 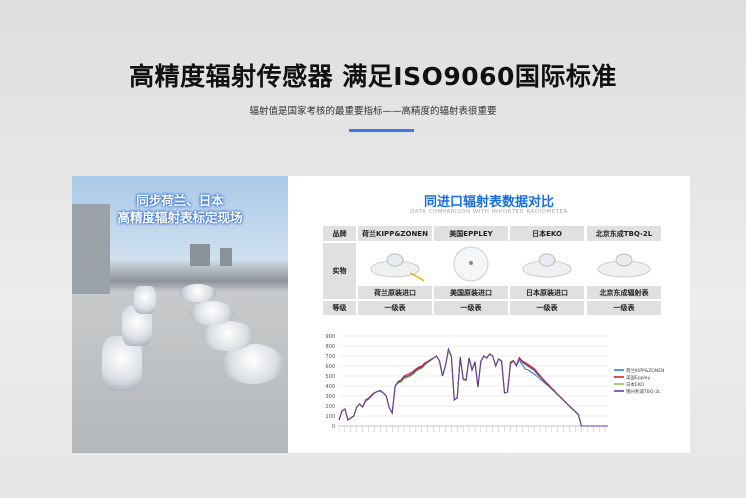 I want to click on y-tick-label: 700, so click(x=330, y=357).